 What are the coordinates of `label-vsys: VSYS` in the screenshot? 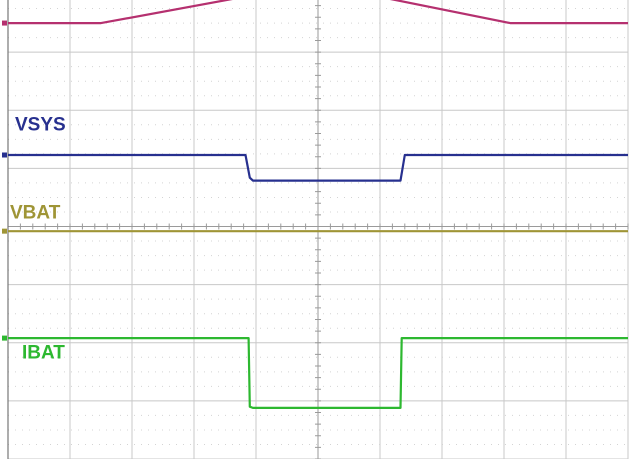 It's located at (40, 125).